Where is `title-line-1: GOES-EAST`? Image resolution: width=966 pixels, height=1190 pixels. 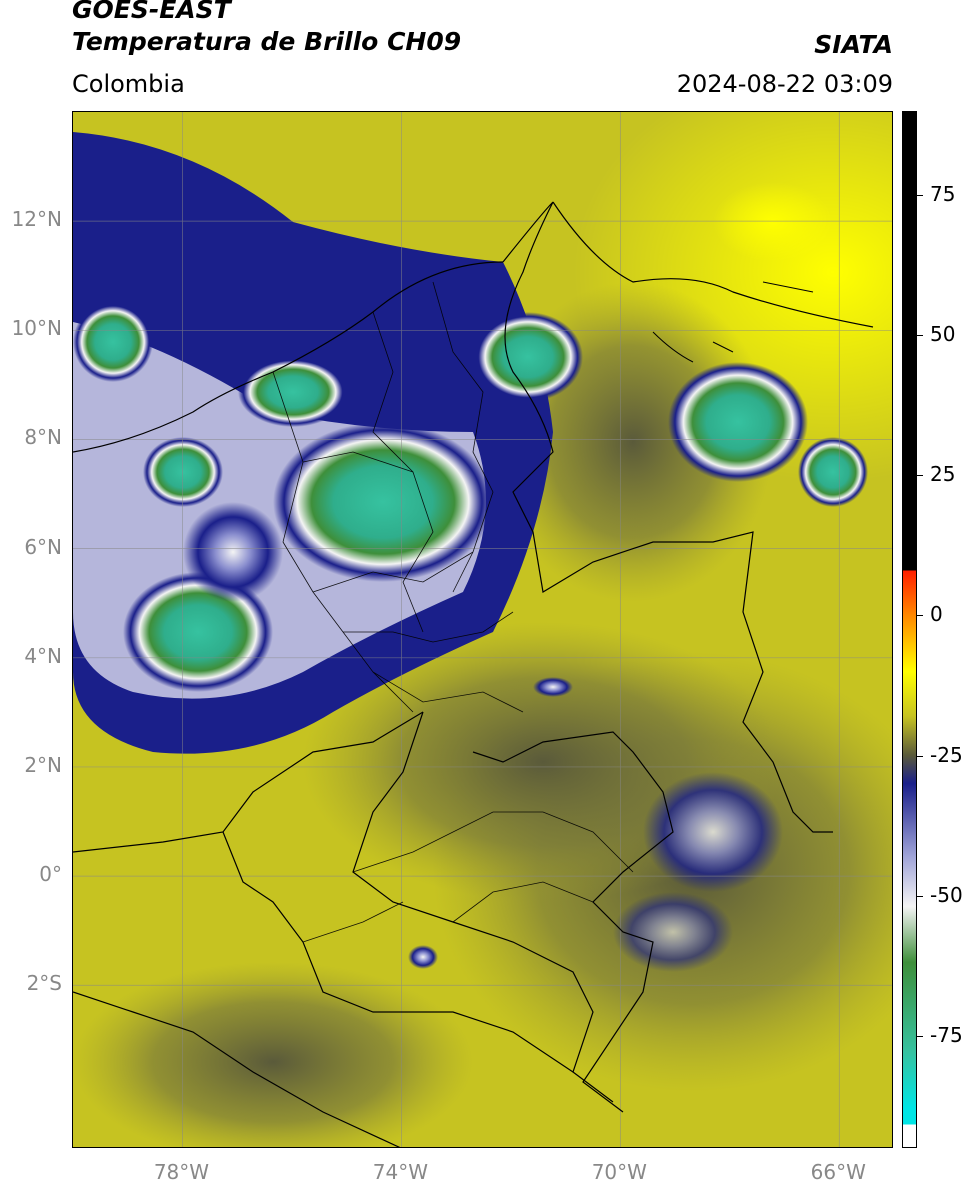 title-line-1: GOES-EAST is located at coordinates (151, 12).